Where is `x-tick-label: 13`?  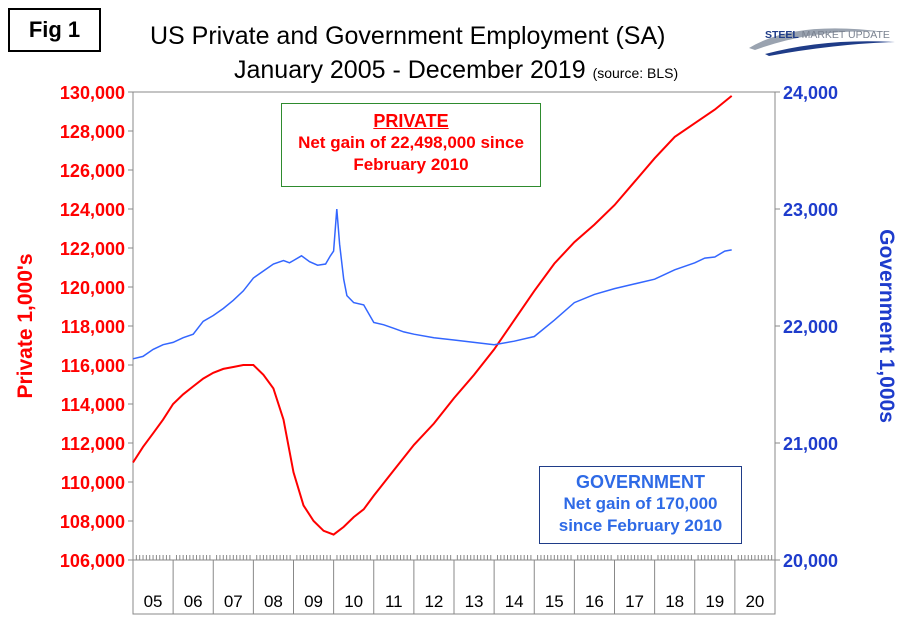 x-tick-label: 13 is located at coordinates (474, 601).